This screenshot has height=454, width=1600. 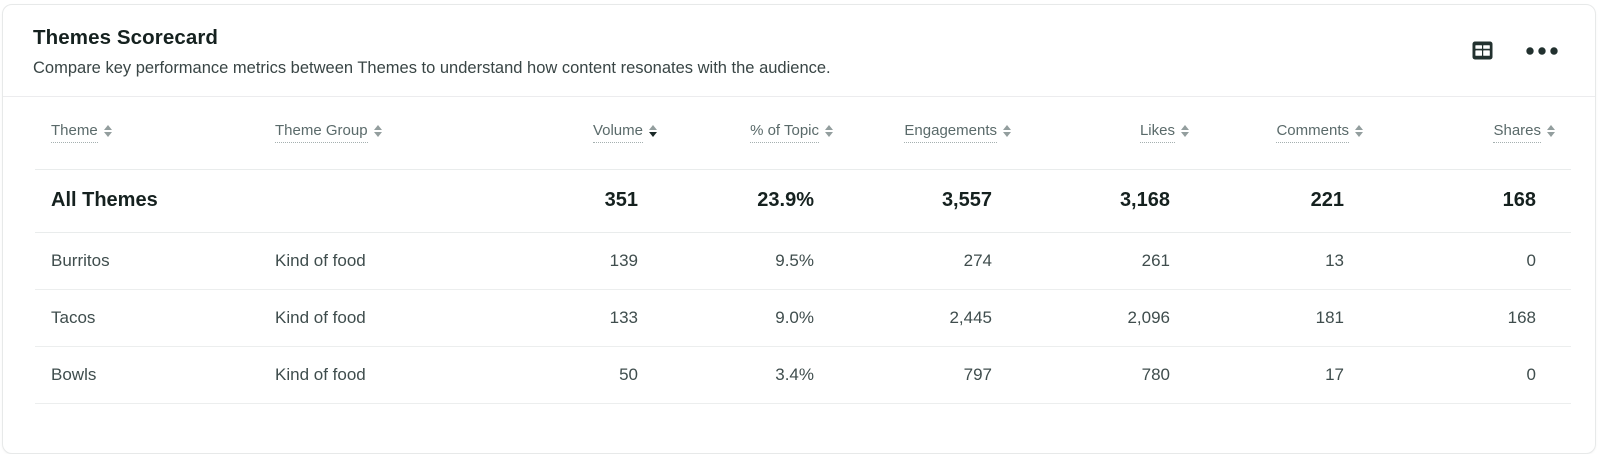 I want to click on column-header-inner: Theme Group, so click(x=328, y=133).